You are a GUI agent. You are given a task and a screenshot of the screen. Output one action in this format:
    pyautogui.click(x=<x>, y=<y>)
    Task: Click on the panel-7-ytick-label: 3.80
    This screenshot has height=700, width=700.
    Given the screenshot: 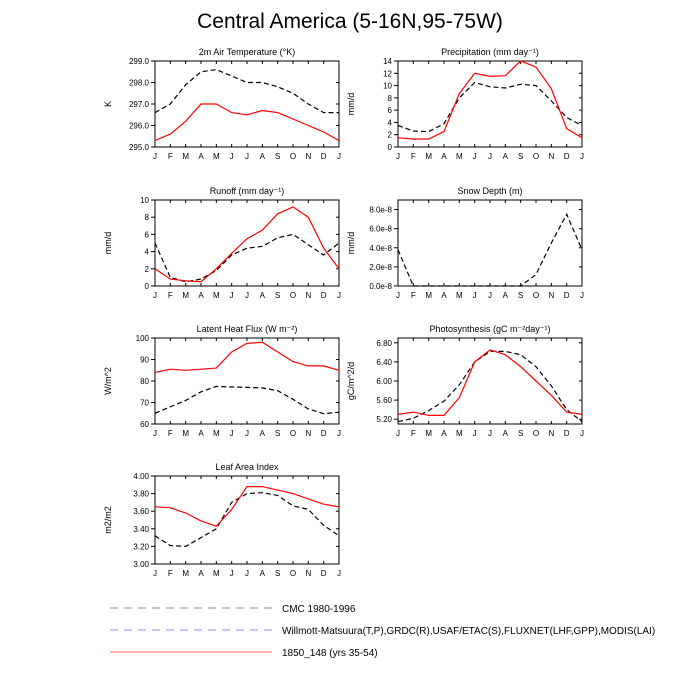 What is the action you would take?
    pyautogui.click(x=141, y=494)
    